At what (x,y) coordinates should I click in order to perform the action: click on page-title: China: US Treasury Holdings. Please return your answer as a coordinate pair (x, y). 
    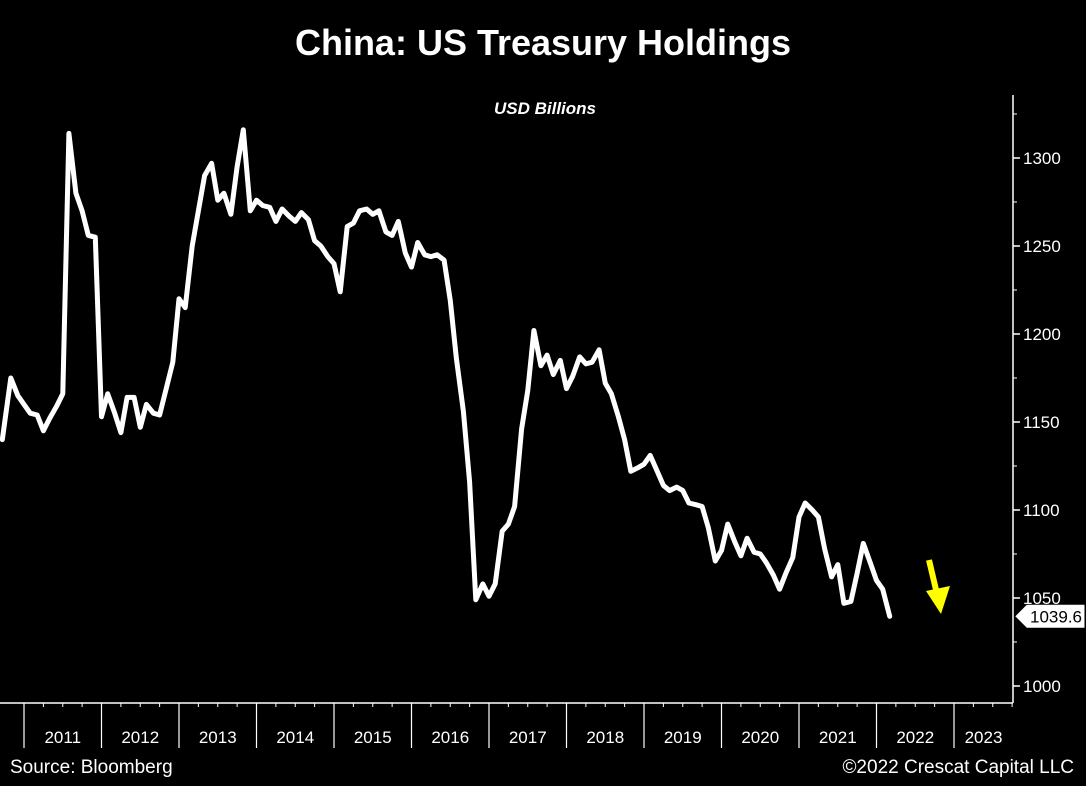
    Looking at the image, I should click on (543, 42).